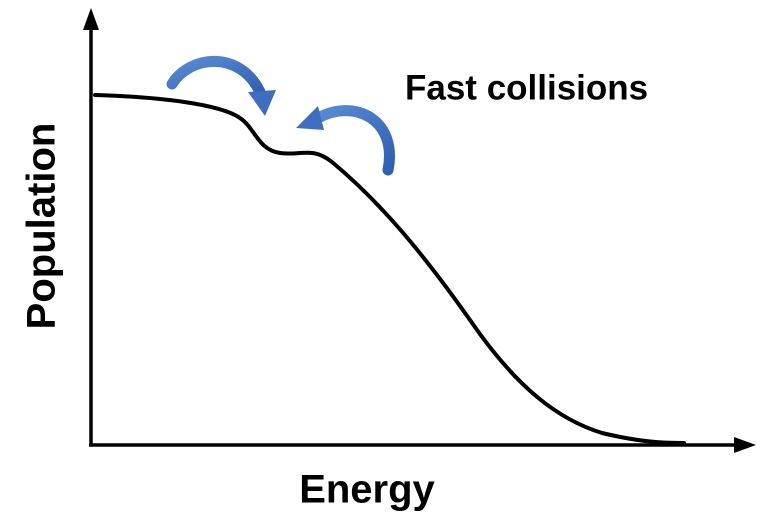 Image resolution: width=762 pixels, height=514 pixels. I want to click on y-axis-arrowhead, so click(91, 19).